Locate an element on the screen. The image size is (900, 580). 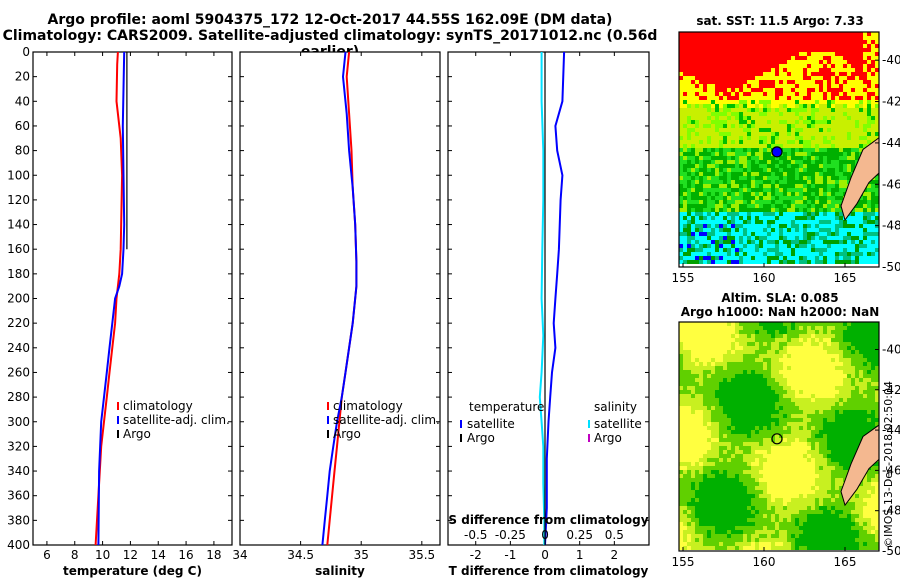
y-tick-label: 360 is located at coordinates (18, 496).